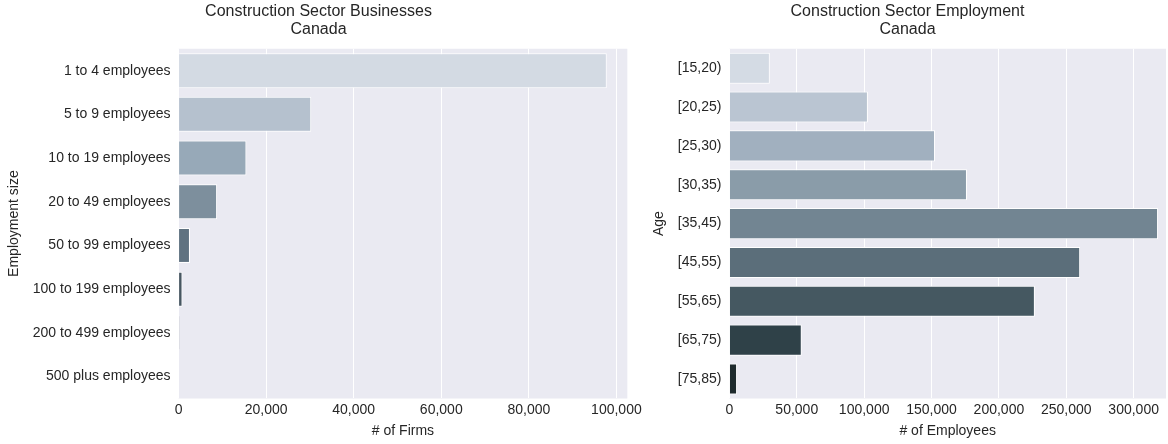 Image resolution: width=1168 pixels, height=444 pixels. I want to click on y-tick-label: [25,30), so click(699, 144).